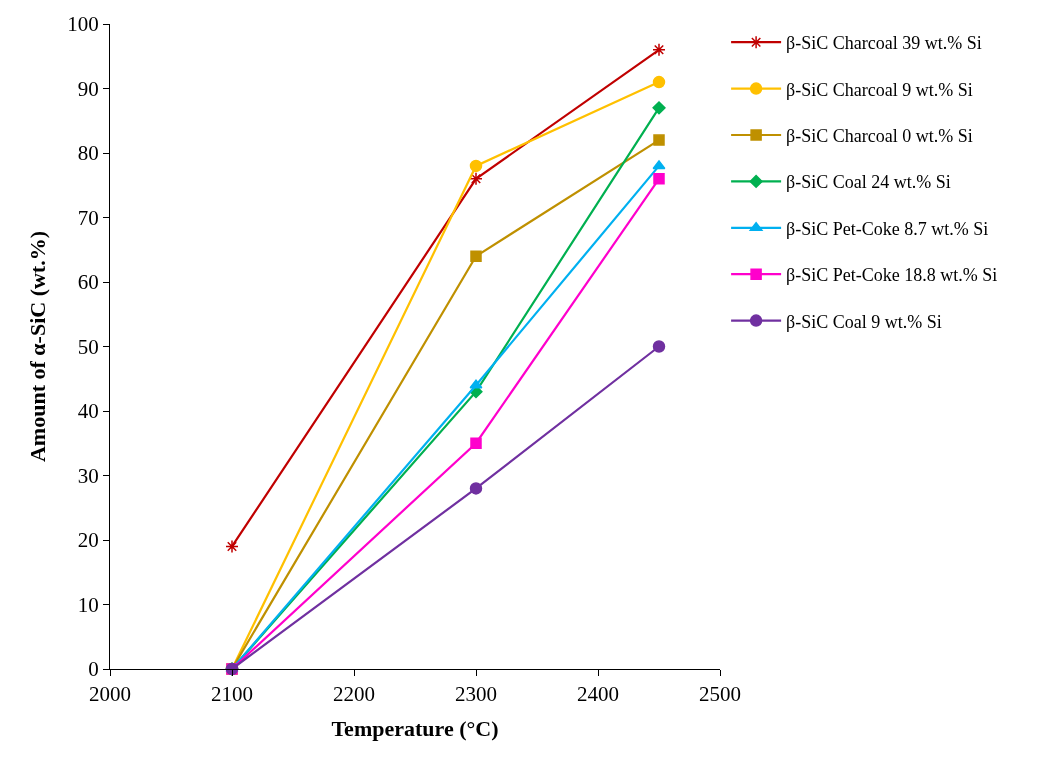  Describe the element at coordinates (868, 182) in the screenshot. I see `legend-label: β-SiC Coal 24 wt.% Si` at that location.